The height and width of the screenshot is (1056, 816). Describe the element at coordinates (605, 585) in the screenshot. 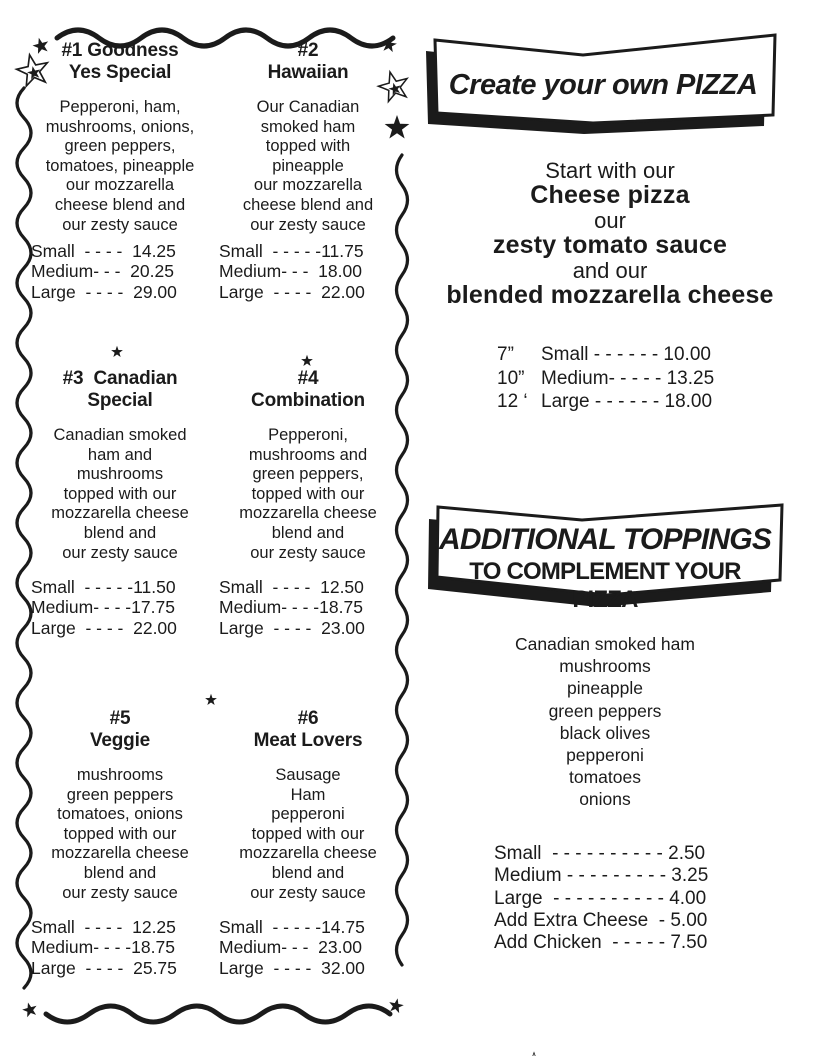

I see `additional-toppings-banner-subtitle: TO COMPLEMENT YOUR PIZZA` at that location.